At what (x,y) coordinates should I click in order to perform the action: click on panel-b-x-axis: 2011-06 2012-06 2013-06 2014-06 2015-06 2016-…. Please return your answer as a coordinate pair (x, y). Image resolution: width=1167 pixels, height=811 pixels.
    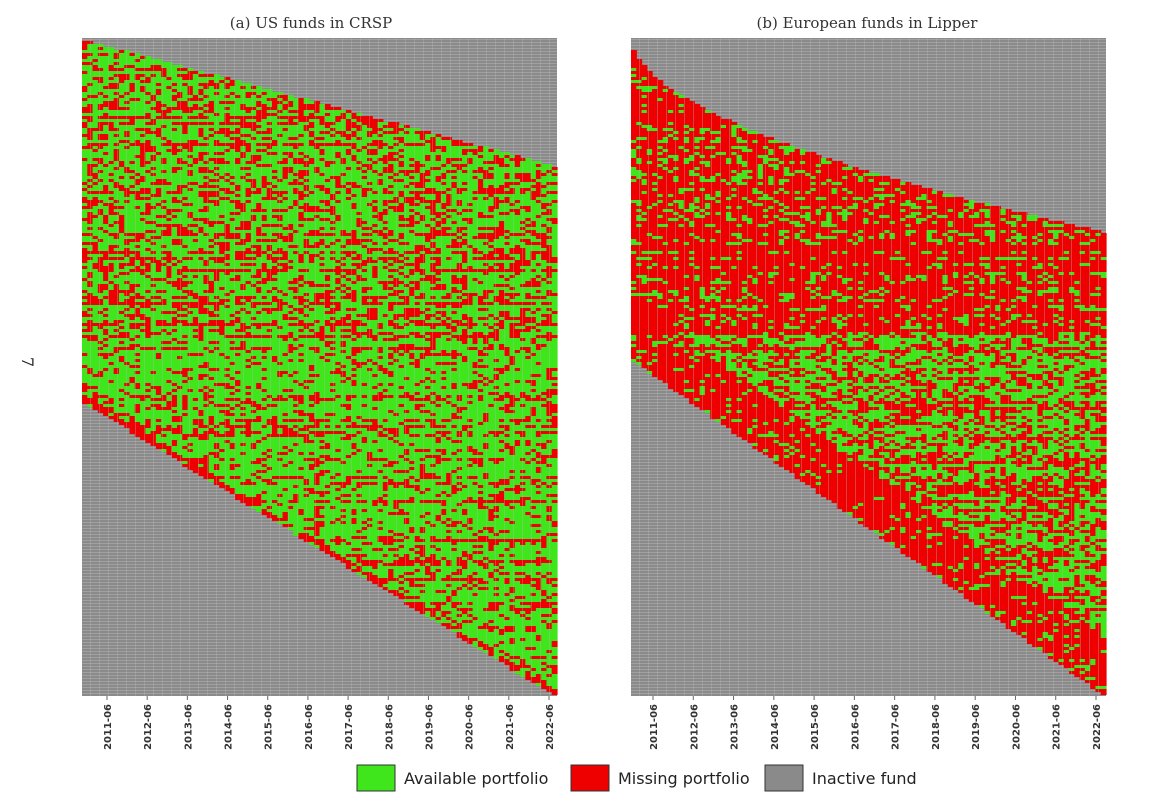
    Looking at the image, I should click on (876, 723).